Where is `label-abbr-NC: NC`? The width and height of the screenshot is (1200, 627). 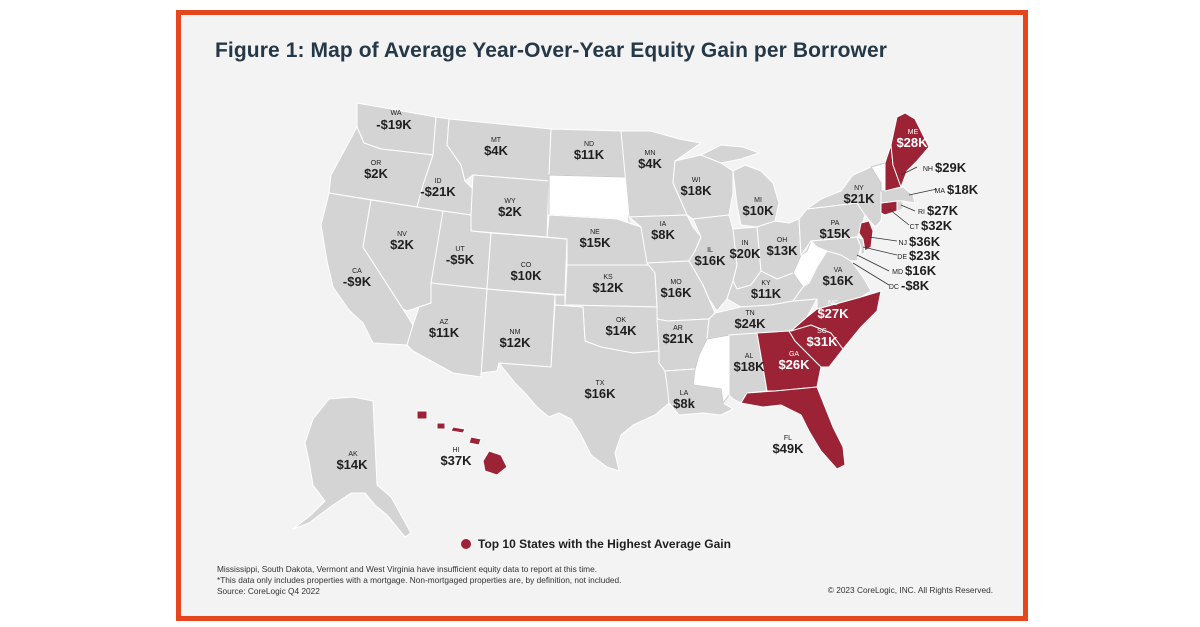 label-abbr-NC: NC is located at coordinates (833, 303).